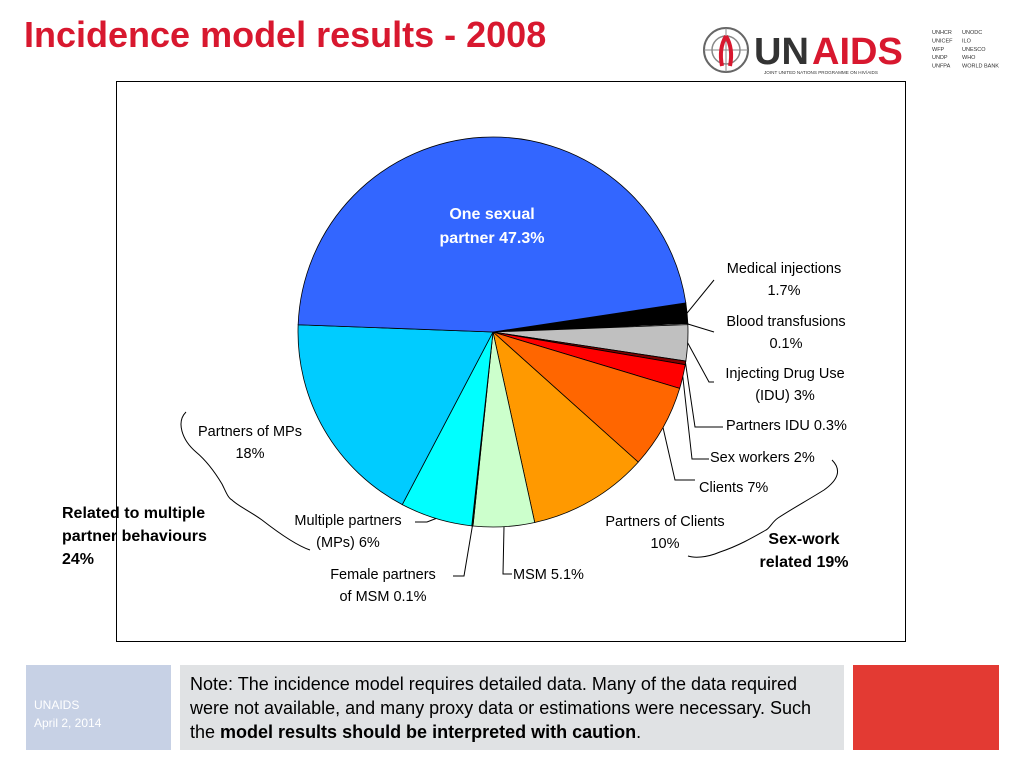 This screenshot has height=768, width=1024. I want to click on footer-right-panel, so click(926, 707).